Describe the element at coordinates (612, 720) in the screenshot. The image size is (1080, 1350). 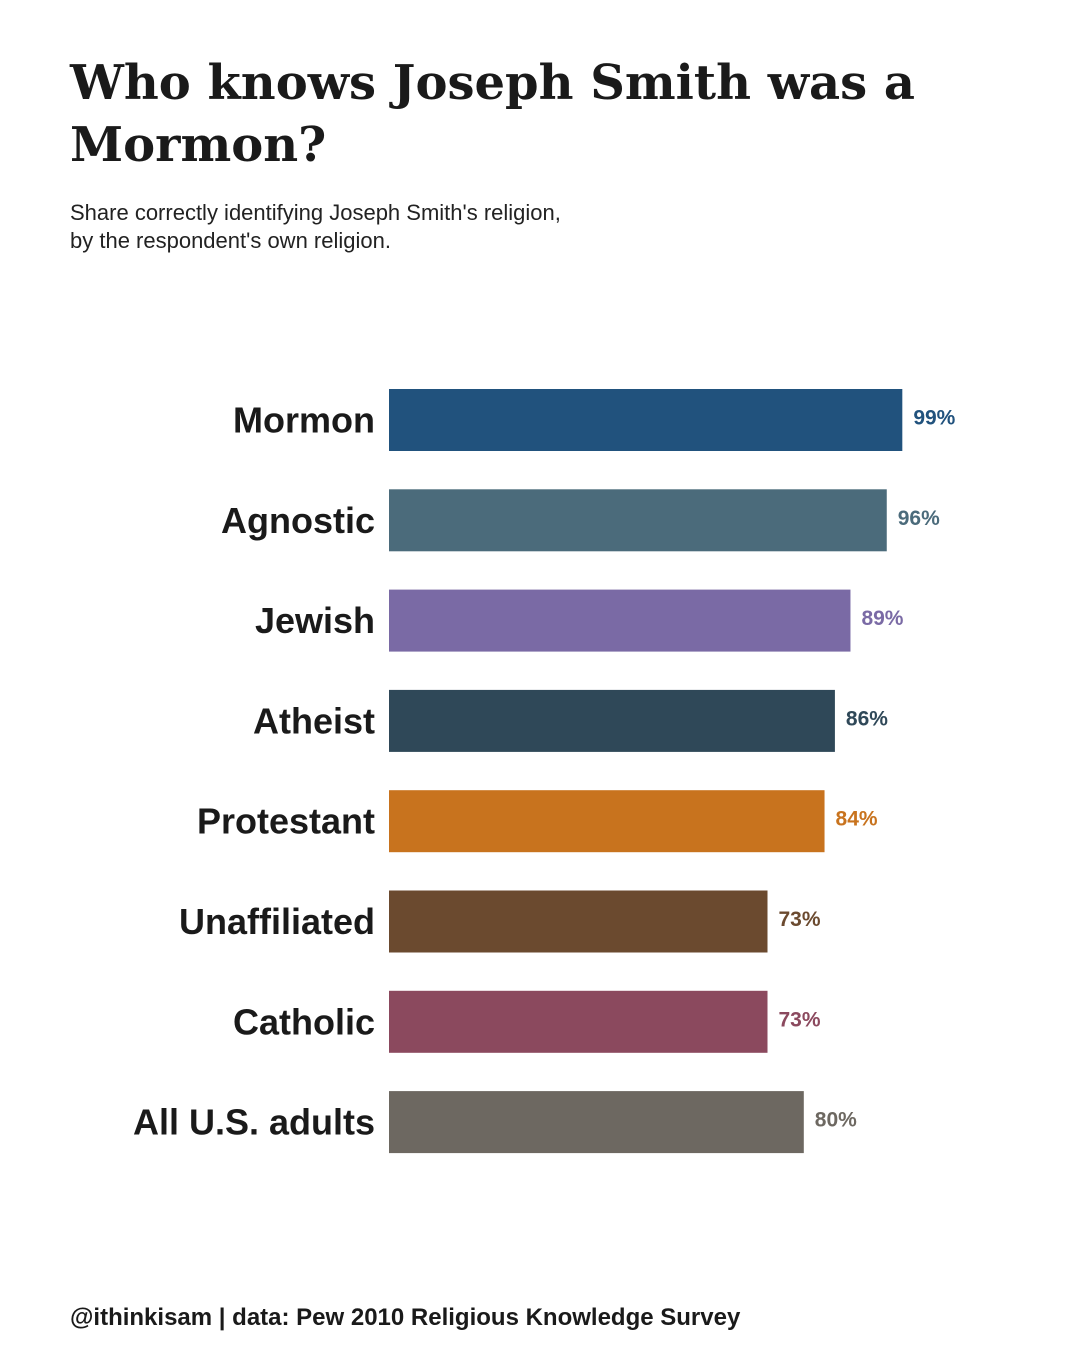
I see `bar-atheist` at that location.